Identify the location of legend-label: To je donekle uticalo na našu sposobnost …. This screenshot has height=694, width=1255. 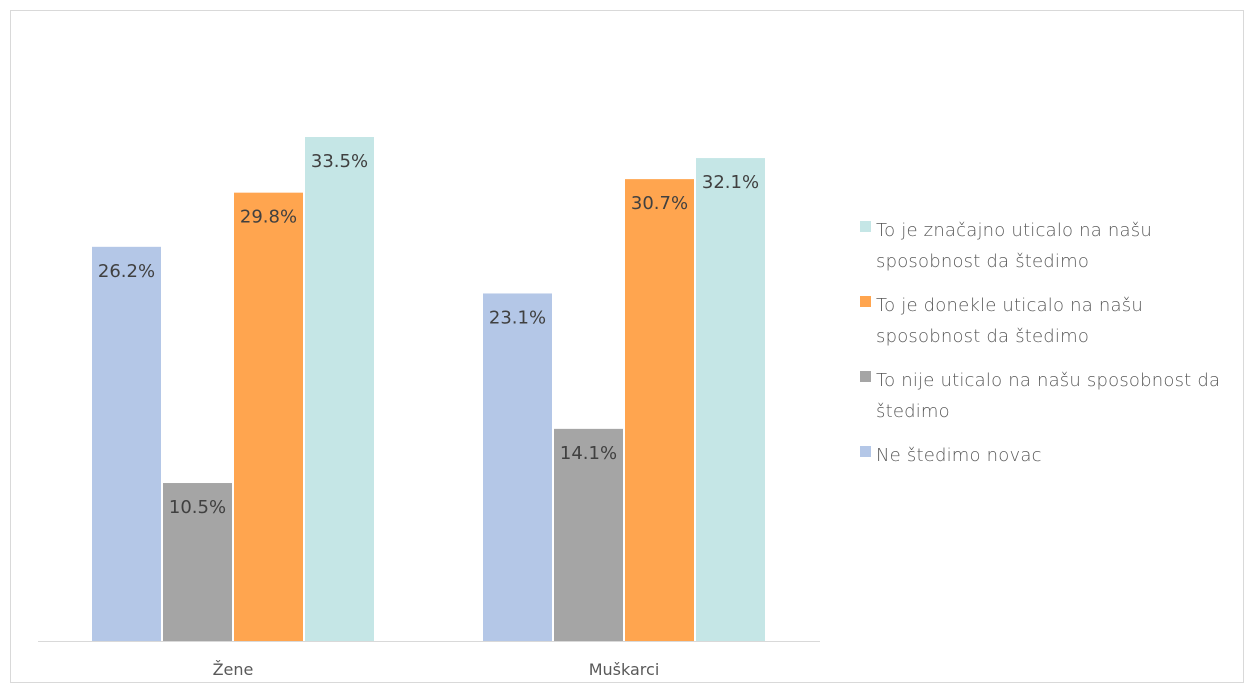
(1009, 321).